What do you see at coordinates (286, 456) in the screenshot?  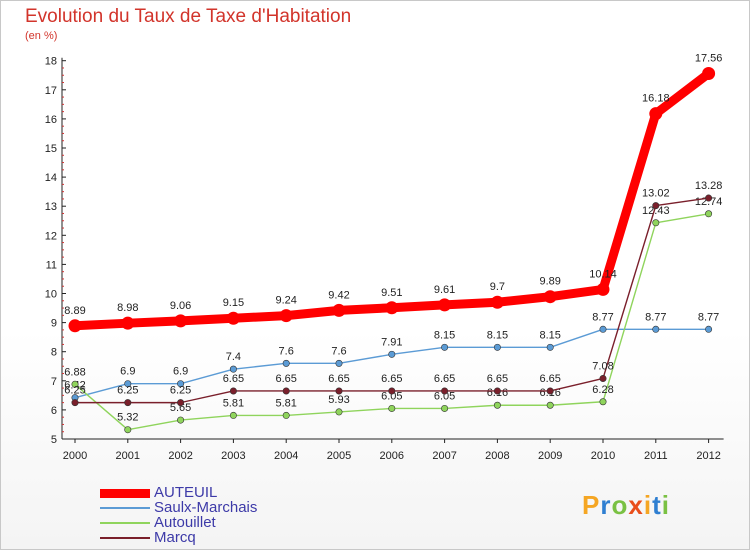 I see `x-tick-label: 2004` at bounding box center [286, 456].